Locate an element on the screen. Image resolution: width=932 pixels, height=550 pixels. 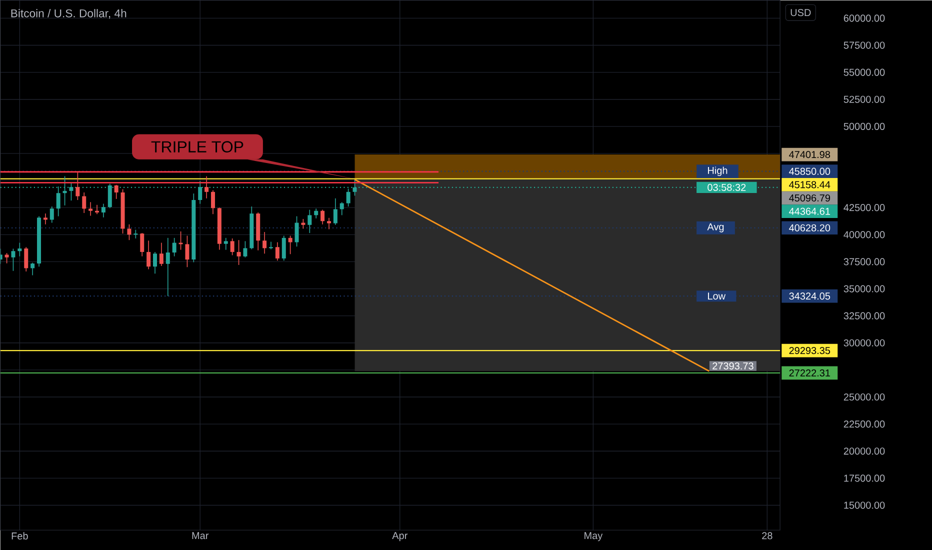
y-tick-label: 32500.00 is located at coordinates (864, 316).